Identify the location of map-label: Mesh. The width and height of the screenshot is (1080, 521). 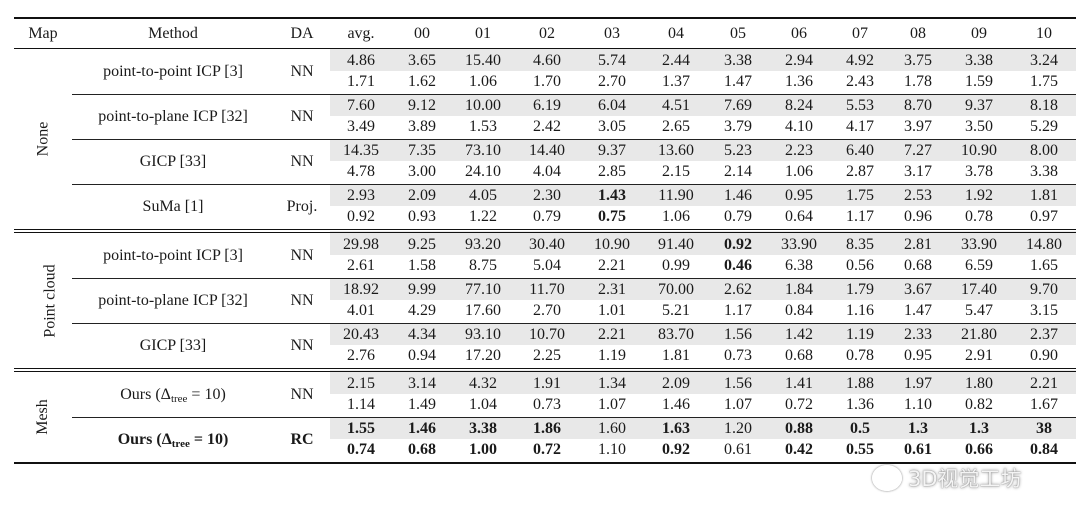
(43, 416).